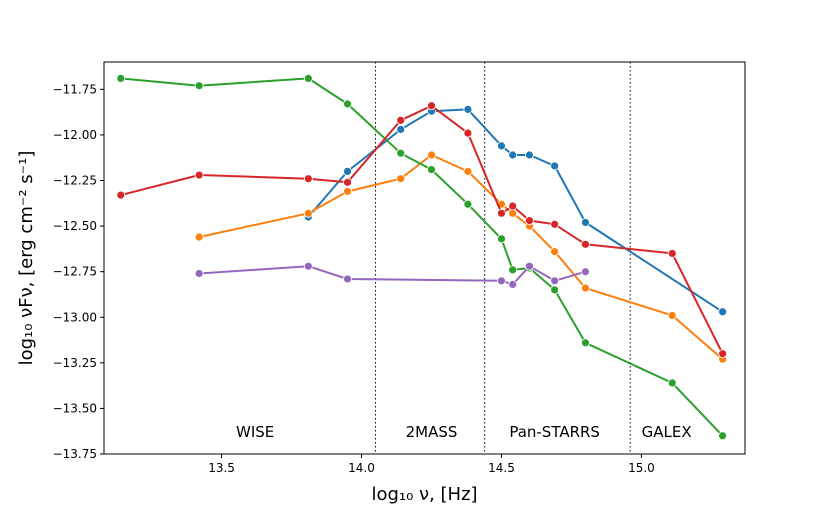 Image resolution: width=830 pixels, height=519 pixels. Describe the element at coordinates (75, 363) in the screenshot. I see `y-tick-label: −13.25` at that location.